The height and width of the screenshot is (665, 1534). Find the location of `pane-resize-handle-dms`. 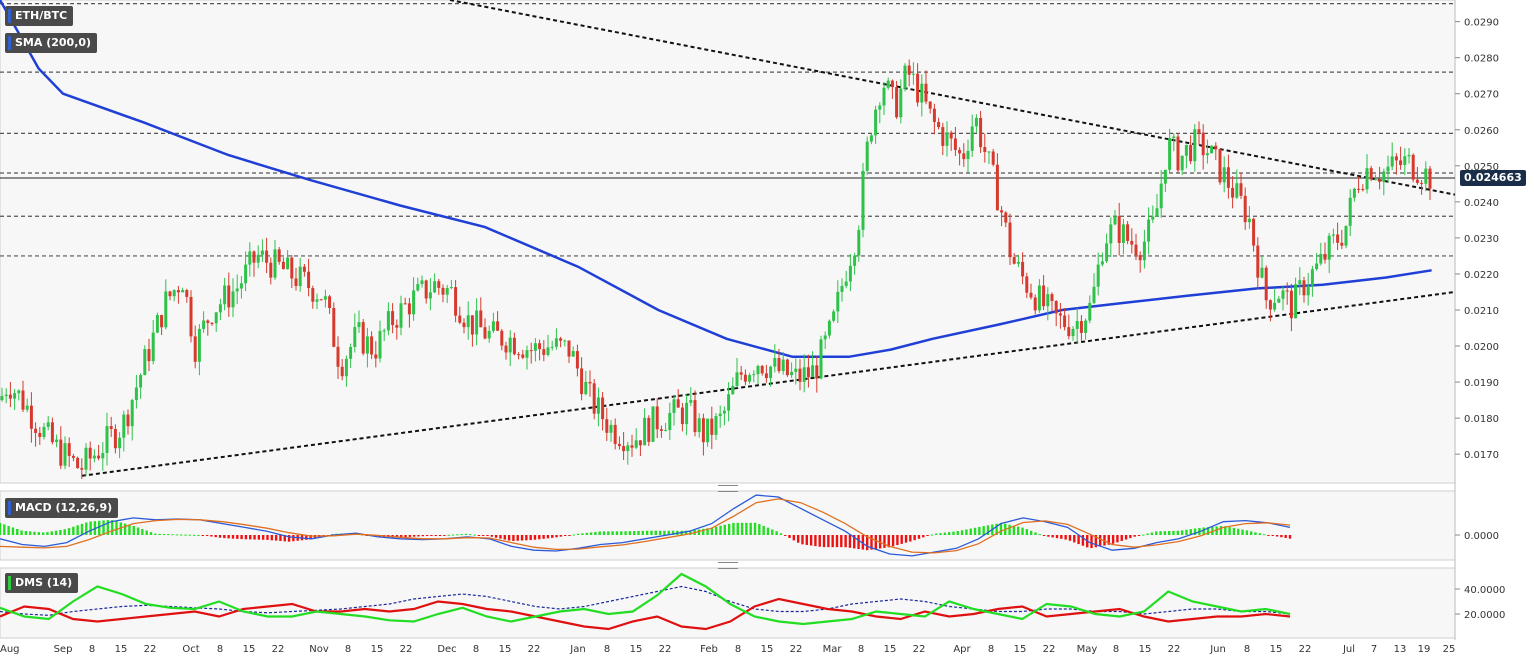

pane-resize-handle-dms is located at coordinates (728, 565).